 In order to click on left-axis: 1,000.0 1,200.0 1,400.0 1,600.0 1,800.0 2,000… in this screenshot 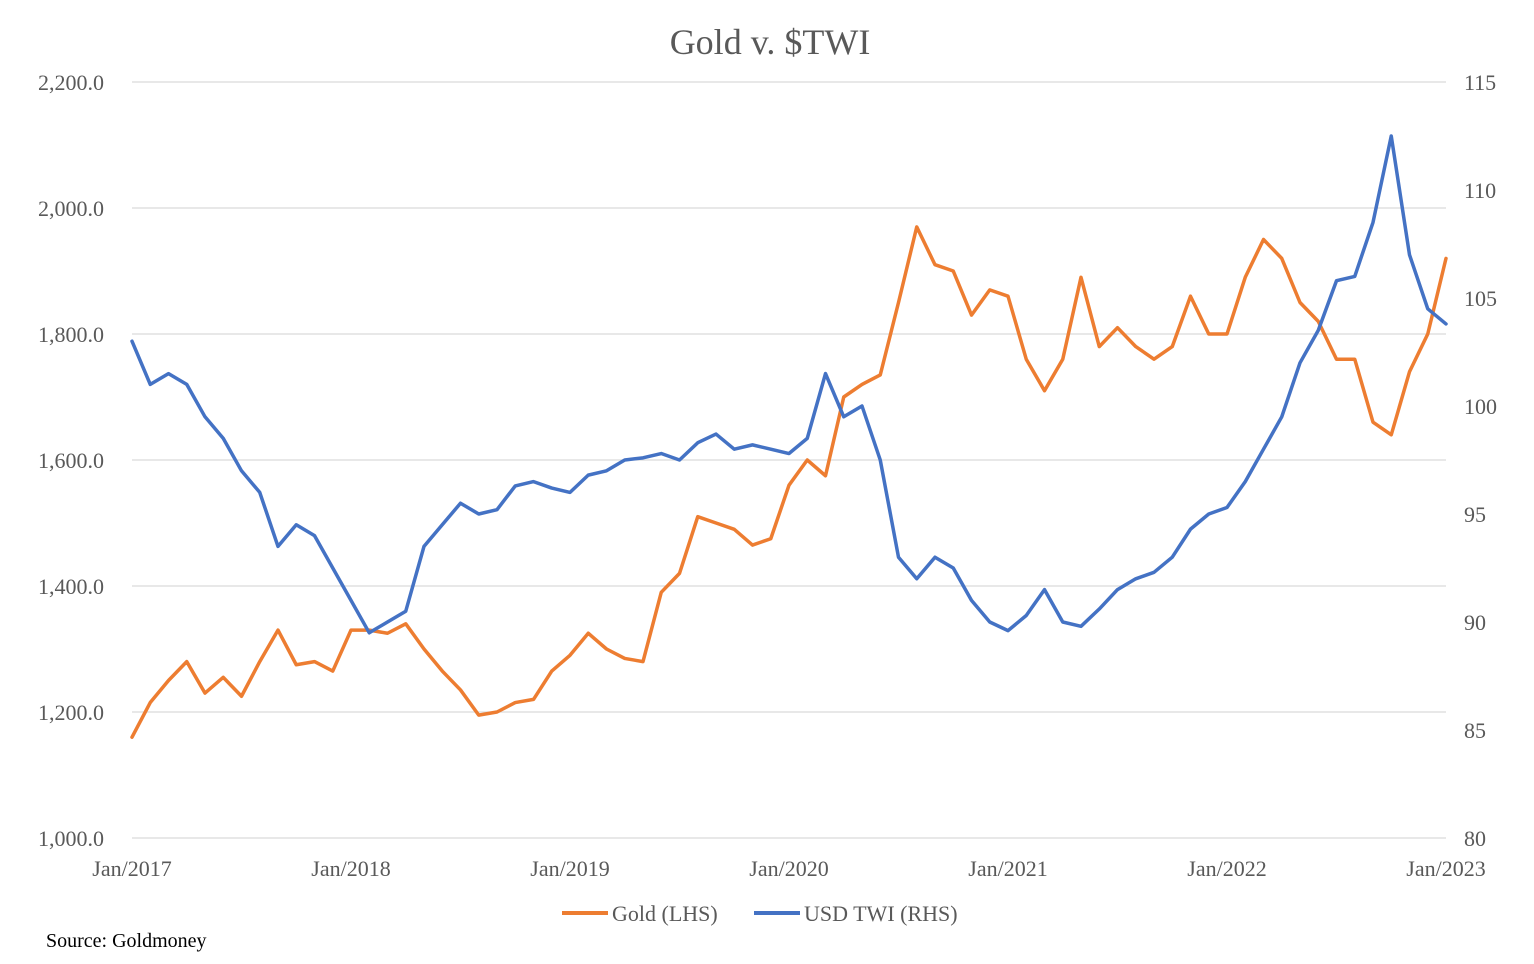, I will do `click(71, 460)`.